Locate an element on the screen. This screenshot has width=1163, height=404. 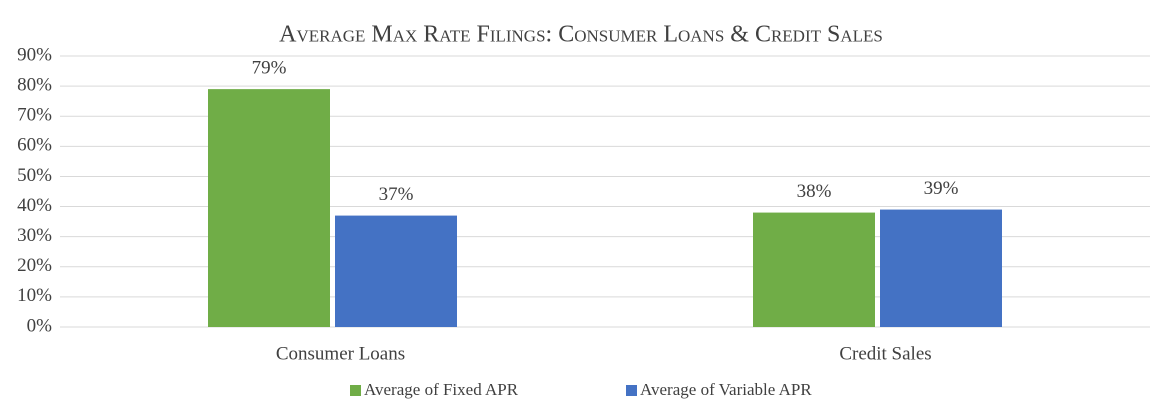
legend-label: Average of Variable APR is located at coordinates (726, 389).